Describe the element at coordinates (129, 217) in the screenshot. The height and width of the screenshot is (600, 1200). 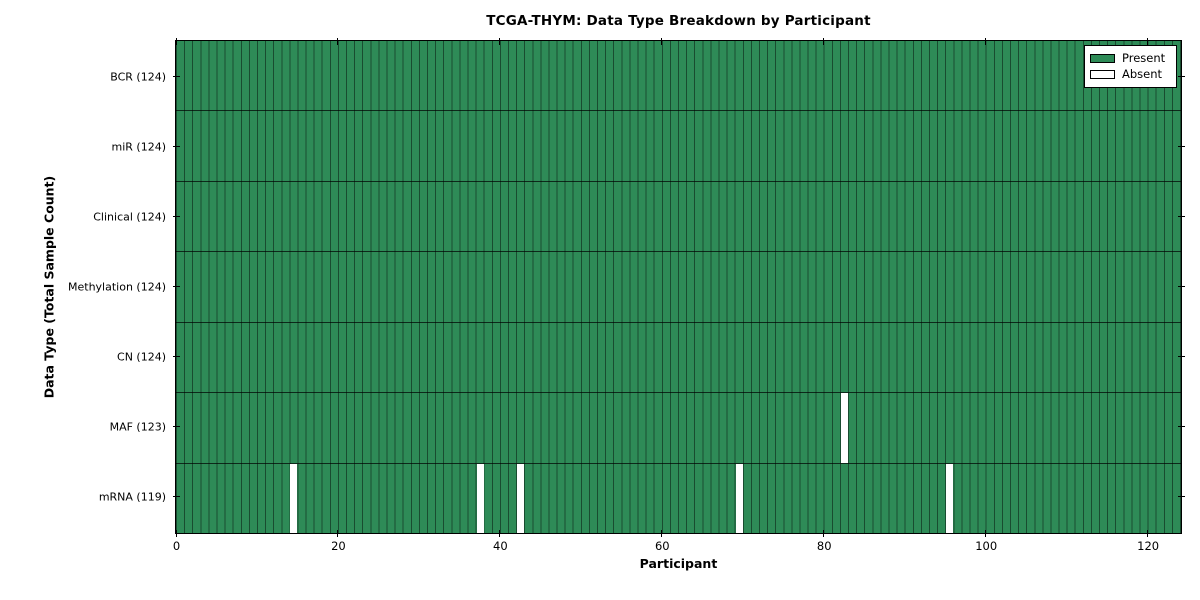
I see `y-tick-label-clinical: Clinical (124)` at that location.